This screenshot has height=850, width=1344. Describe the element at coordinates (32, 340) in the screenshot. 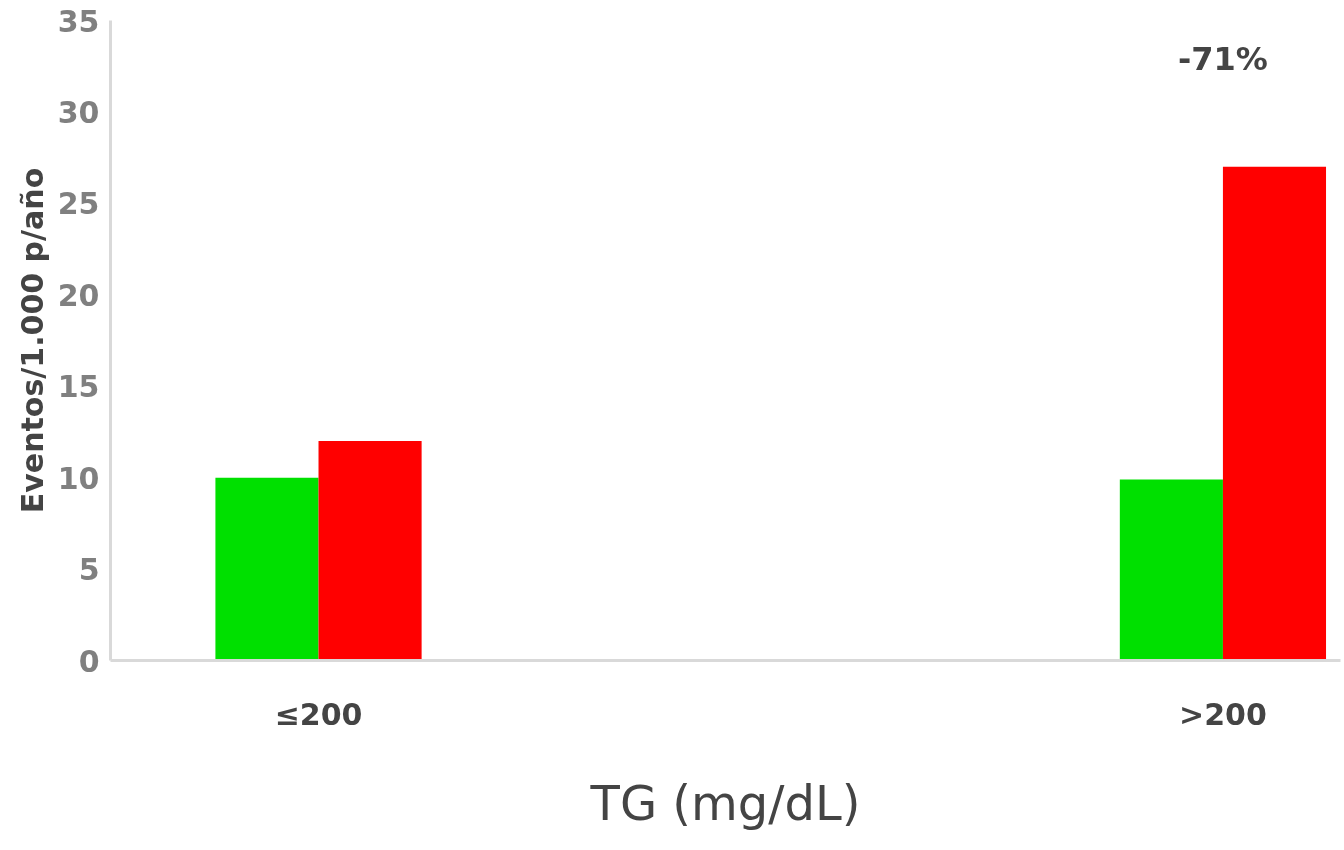

I see `y-axis-title: Eventos/1.000 p/año` at that location.